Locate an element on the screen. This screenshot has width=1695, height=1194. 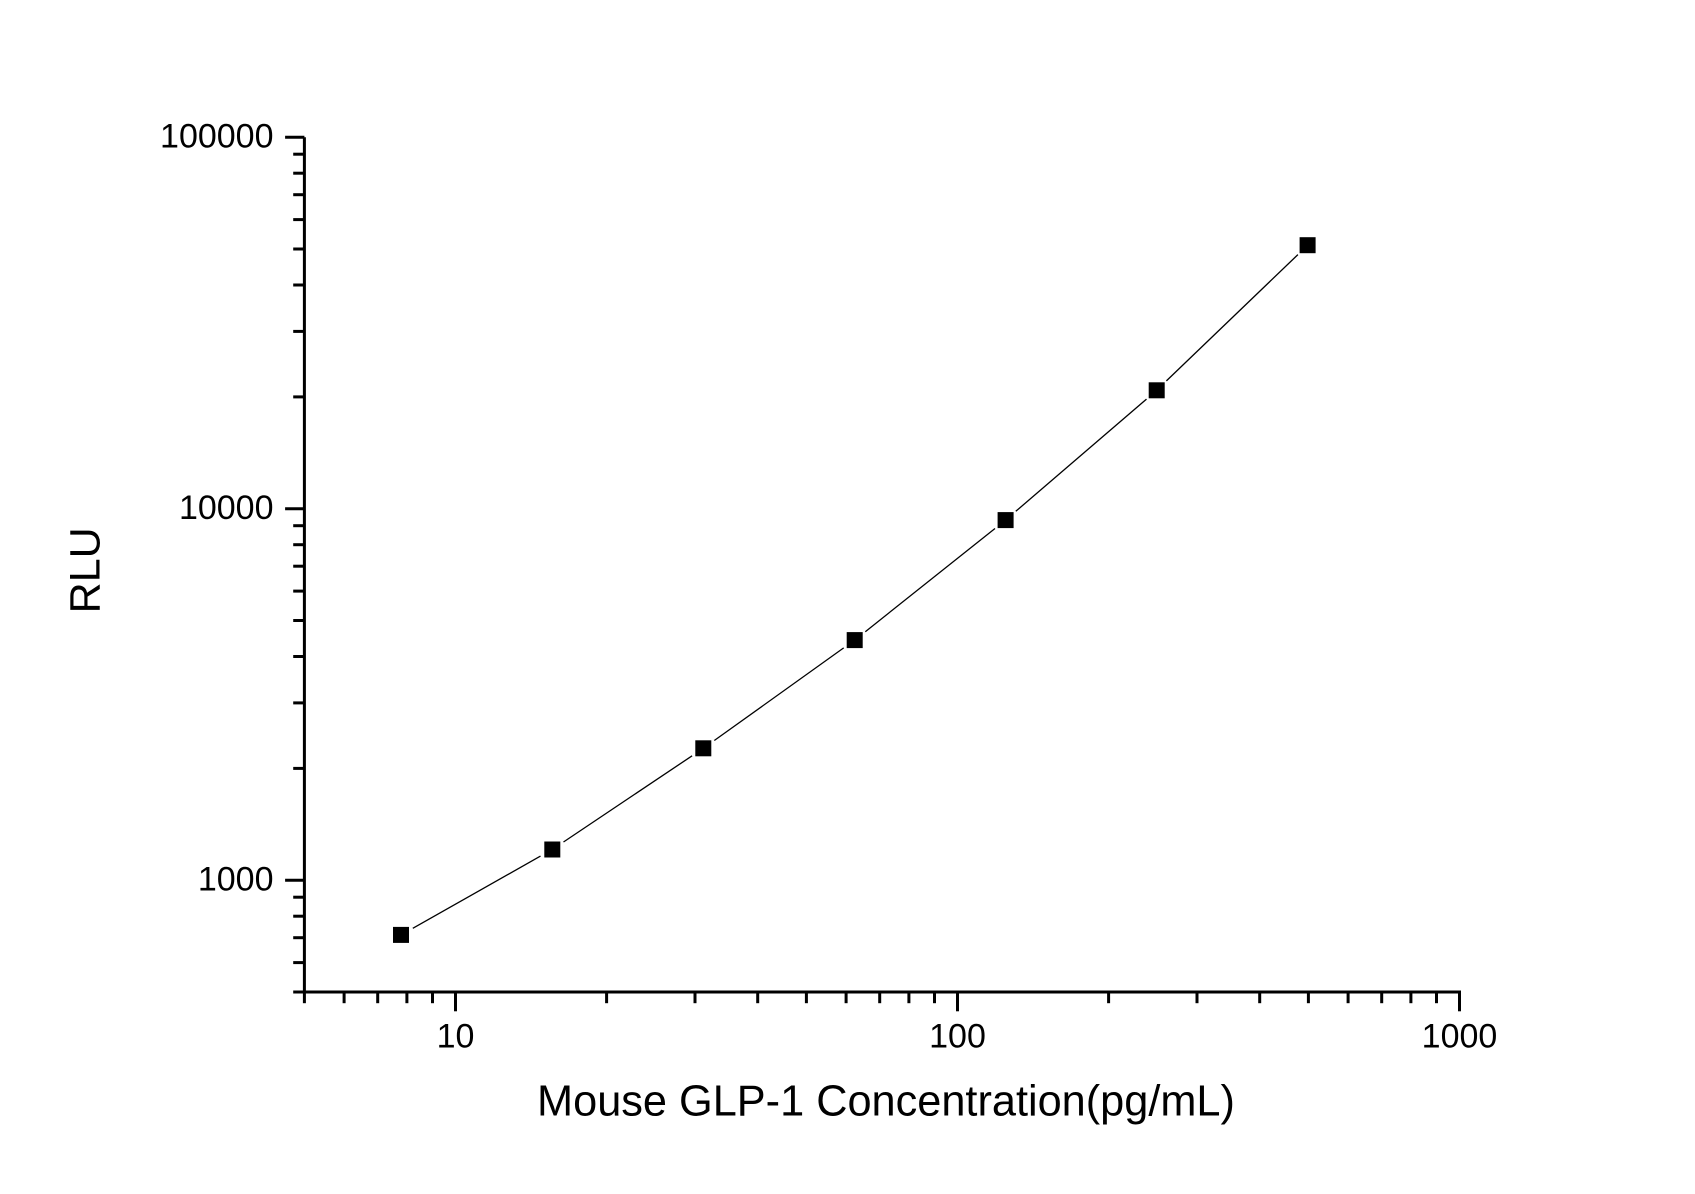
svg-text:Mouse GLP-1 Concentration(pg/m: Mouse GLP-1 Concentration(pg/mL) is located at coordinates (886, 1102).